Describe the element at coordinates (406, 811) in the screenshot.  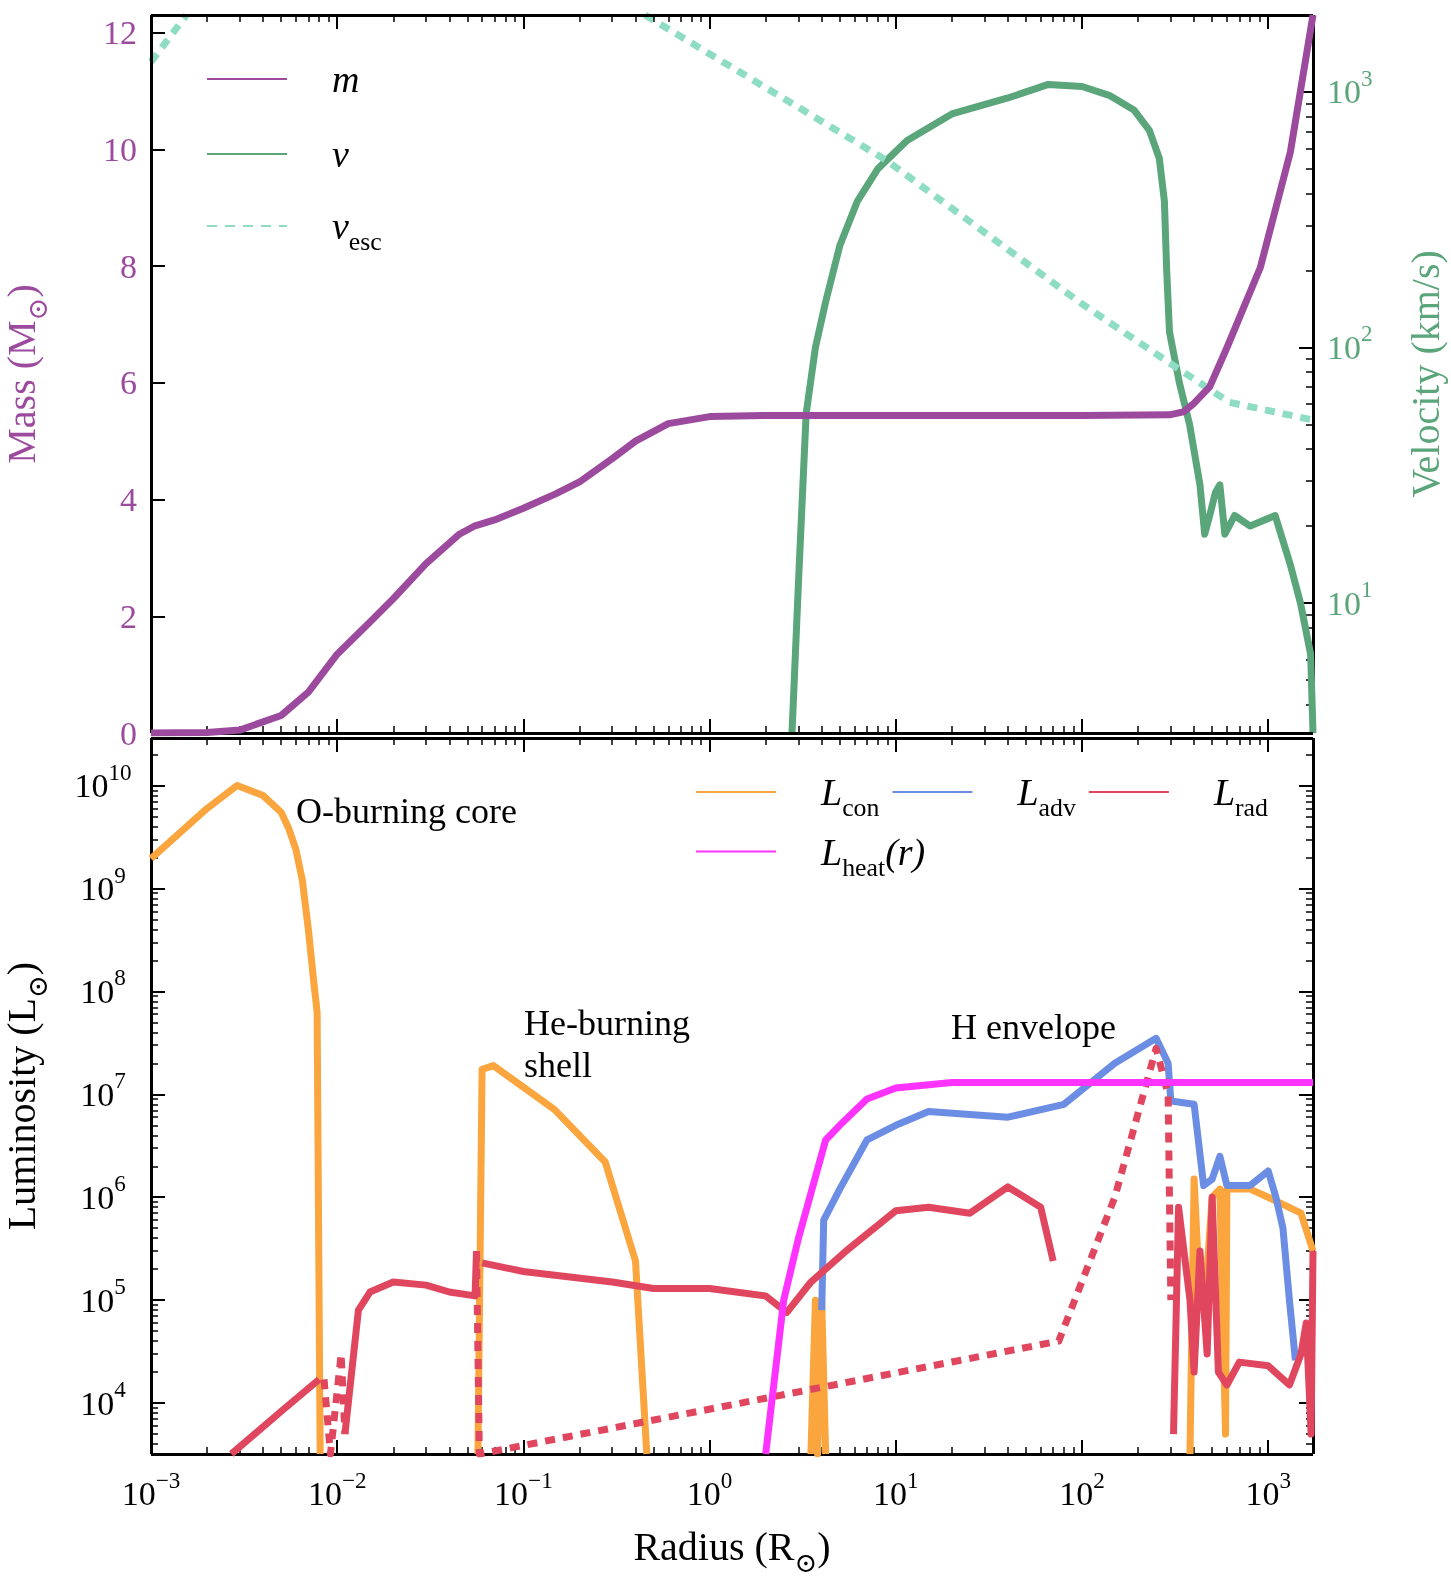
I see `annotation: O-burning core` at that location.